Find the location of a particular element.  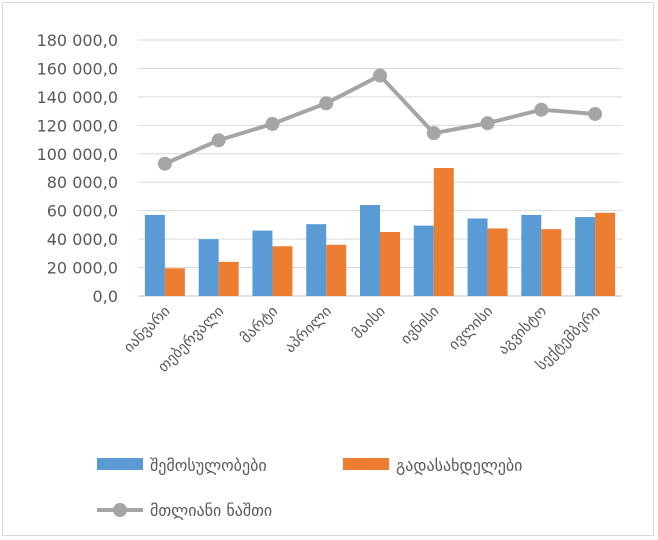

x-tick-label: იანვარი is located at coordinates (147, 329).